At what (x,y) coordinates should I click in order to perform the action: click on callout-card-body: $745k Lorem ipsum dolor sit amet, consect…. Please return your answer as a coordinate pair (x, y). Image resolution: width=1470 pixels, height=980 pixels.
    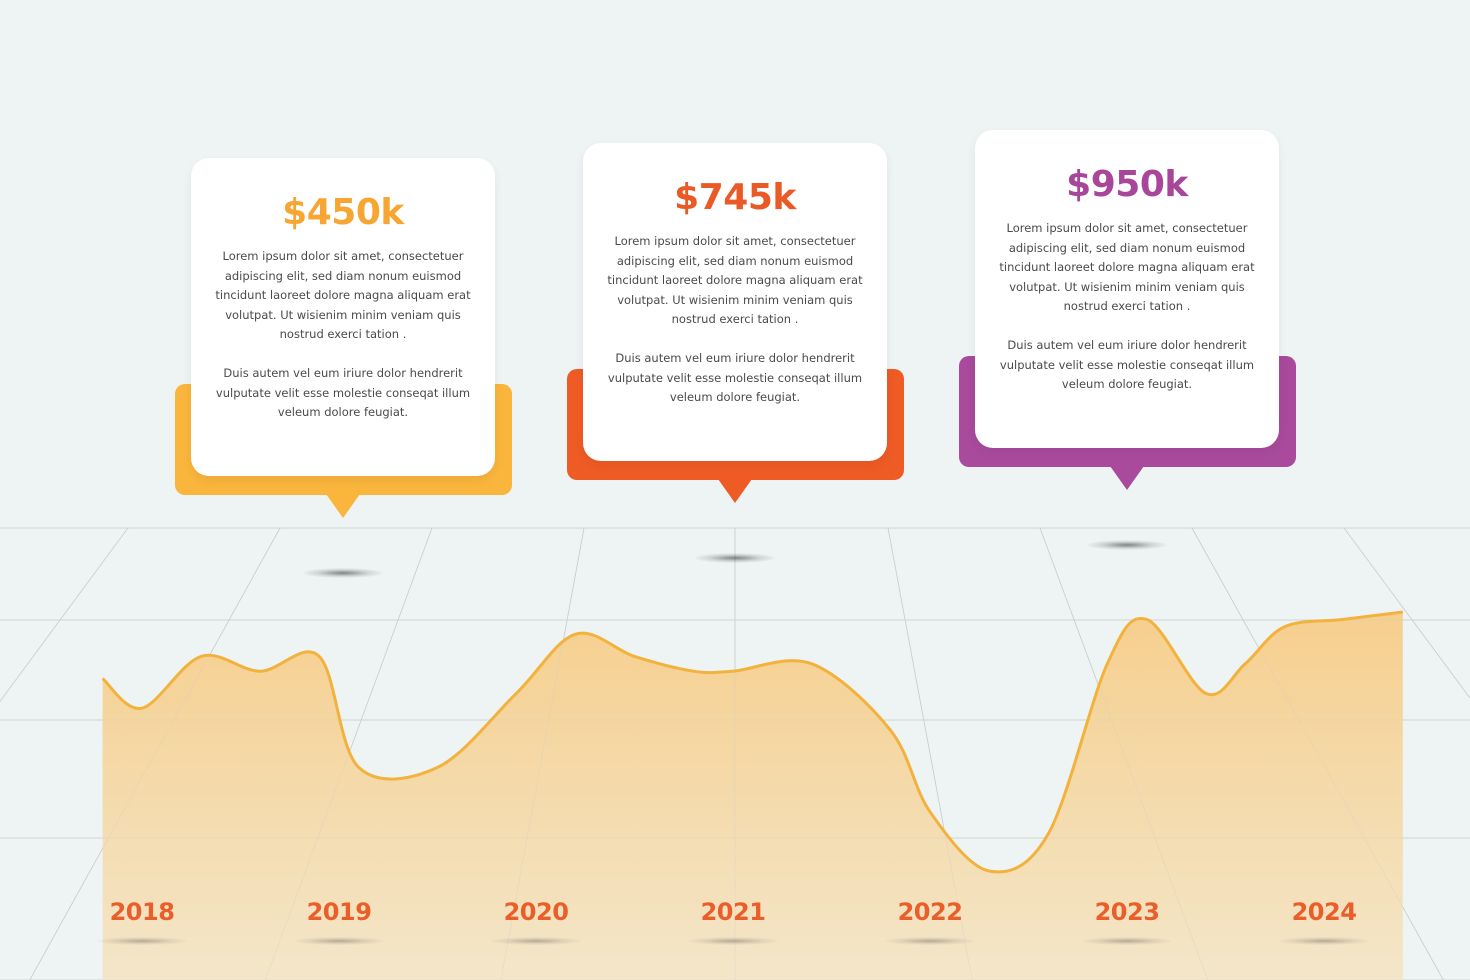
    Looking at the image, I should click on (735, 302).